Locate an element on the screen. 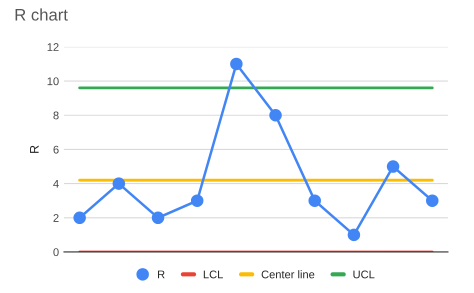 This screenshot has height=293, width=474. legend-label: R is located at coordinates (161, 274).